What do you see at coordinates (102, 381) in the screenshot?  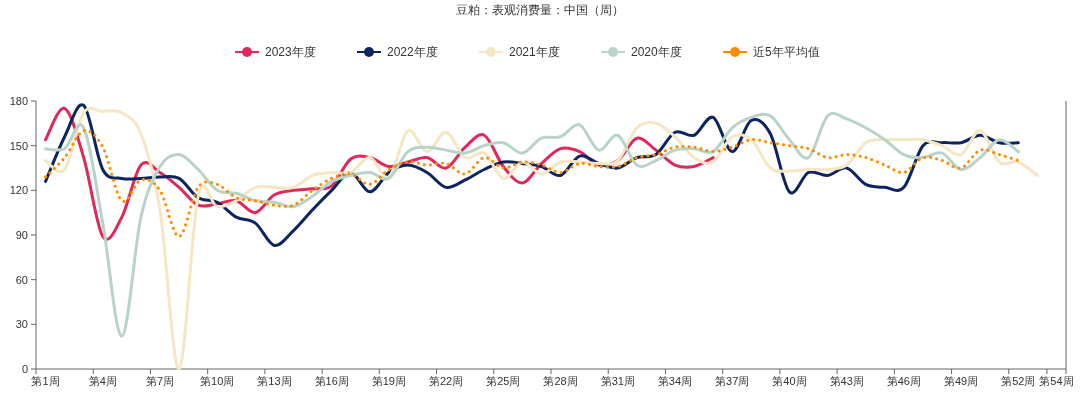 I see `x-tick-label: 第4周` at bounding box center [102, 381].